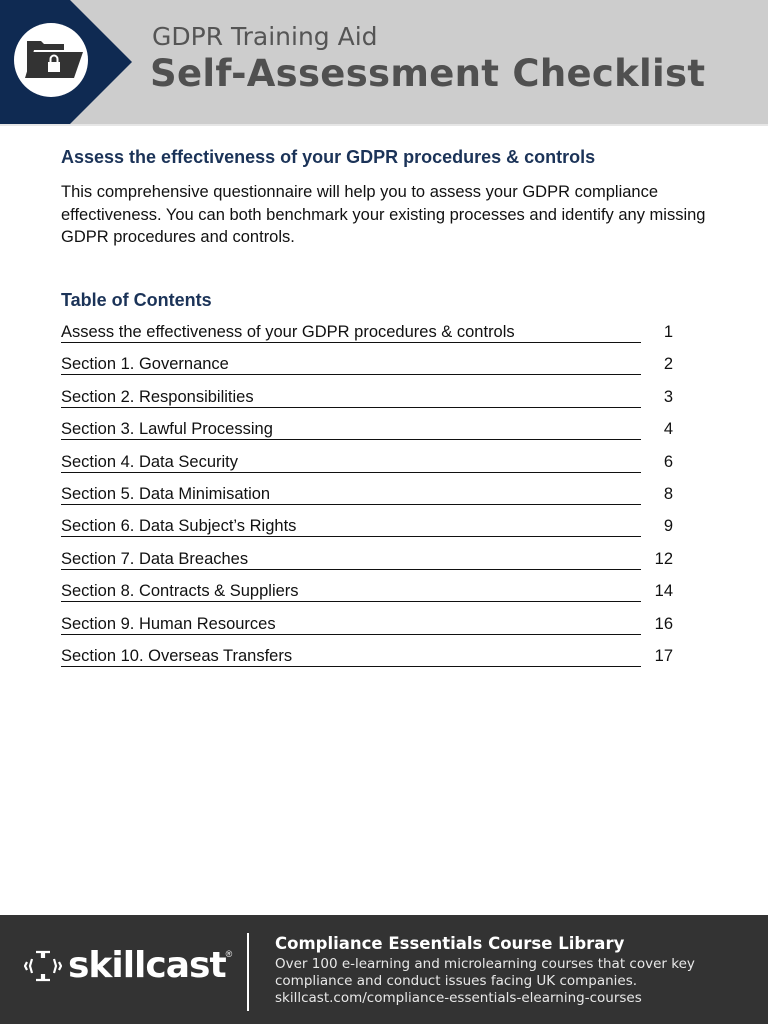 The width and height of the screenshot is (768, 1024). What do you see at coordinates (351, 430) in the screenshot?
I see `toc-entry-title: Section 3. Lawful Processing` at bounding box center [351, 430].